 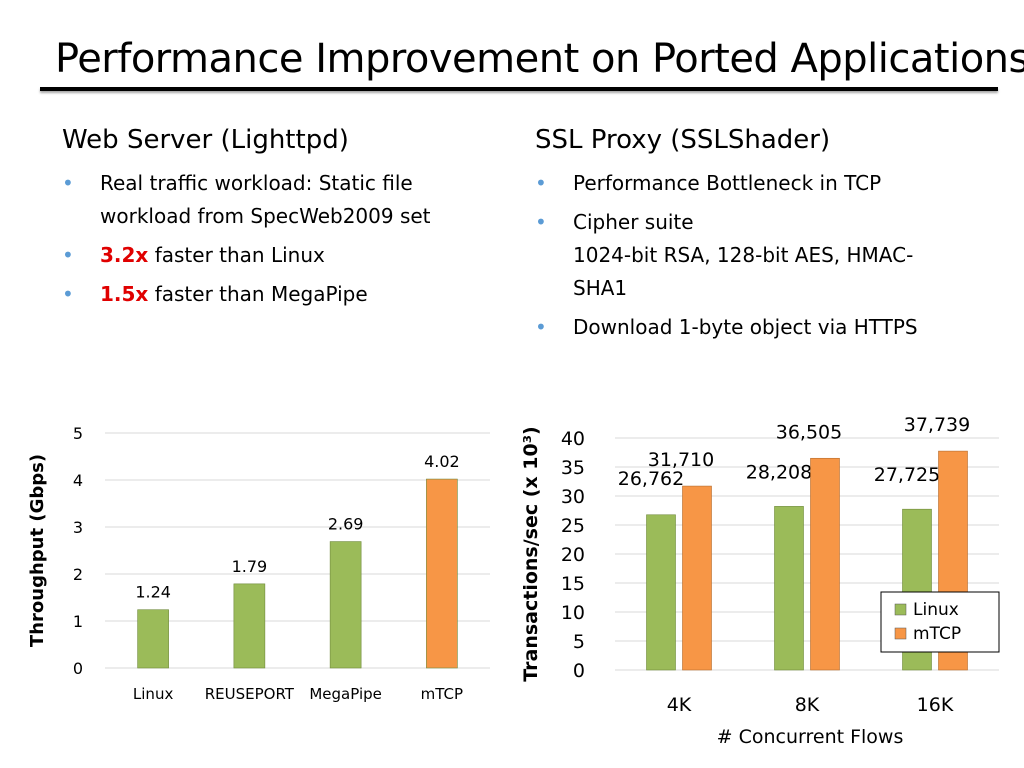 I want to click on data-label: 1.79, so click(x=250, y=566).